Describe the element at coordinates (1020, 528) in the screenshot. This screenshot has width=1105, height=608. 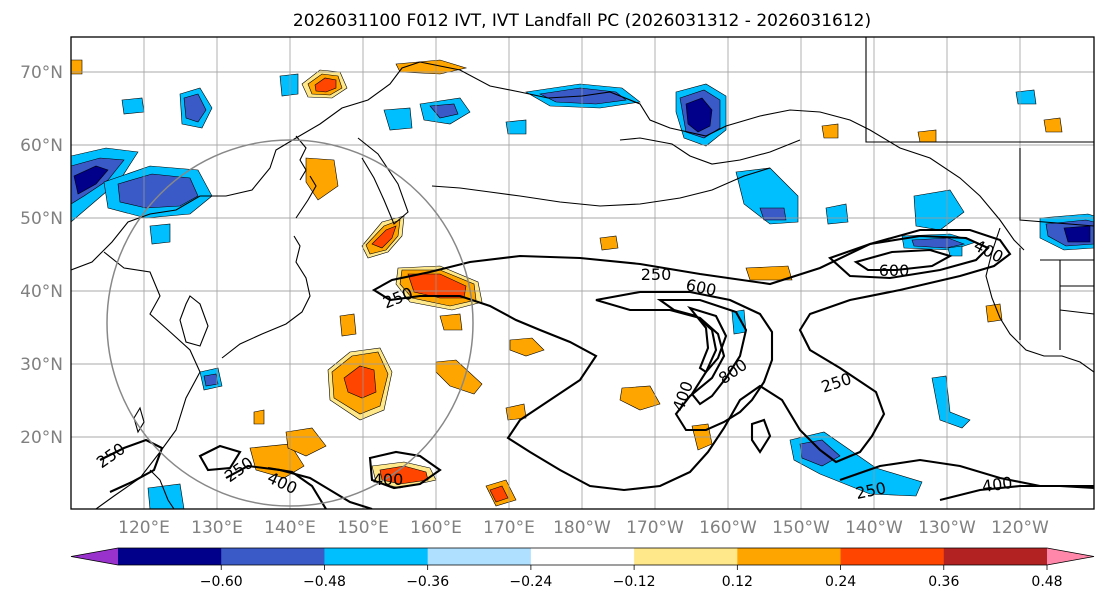
I see `lon-label: 120°W` at that location.